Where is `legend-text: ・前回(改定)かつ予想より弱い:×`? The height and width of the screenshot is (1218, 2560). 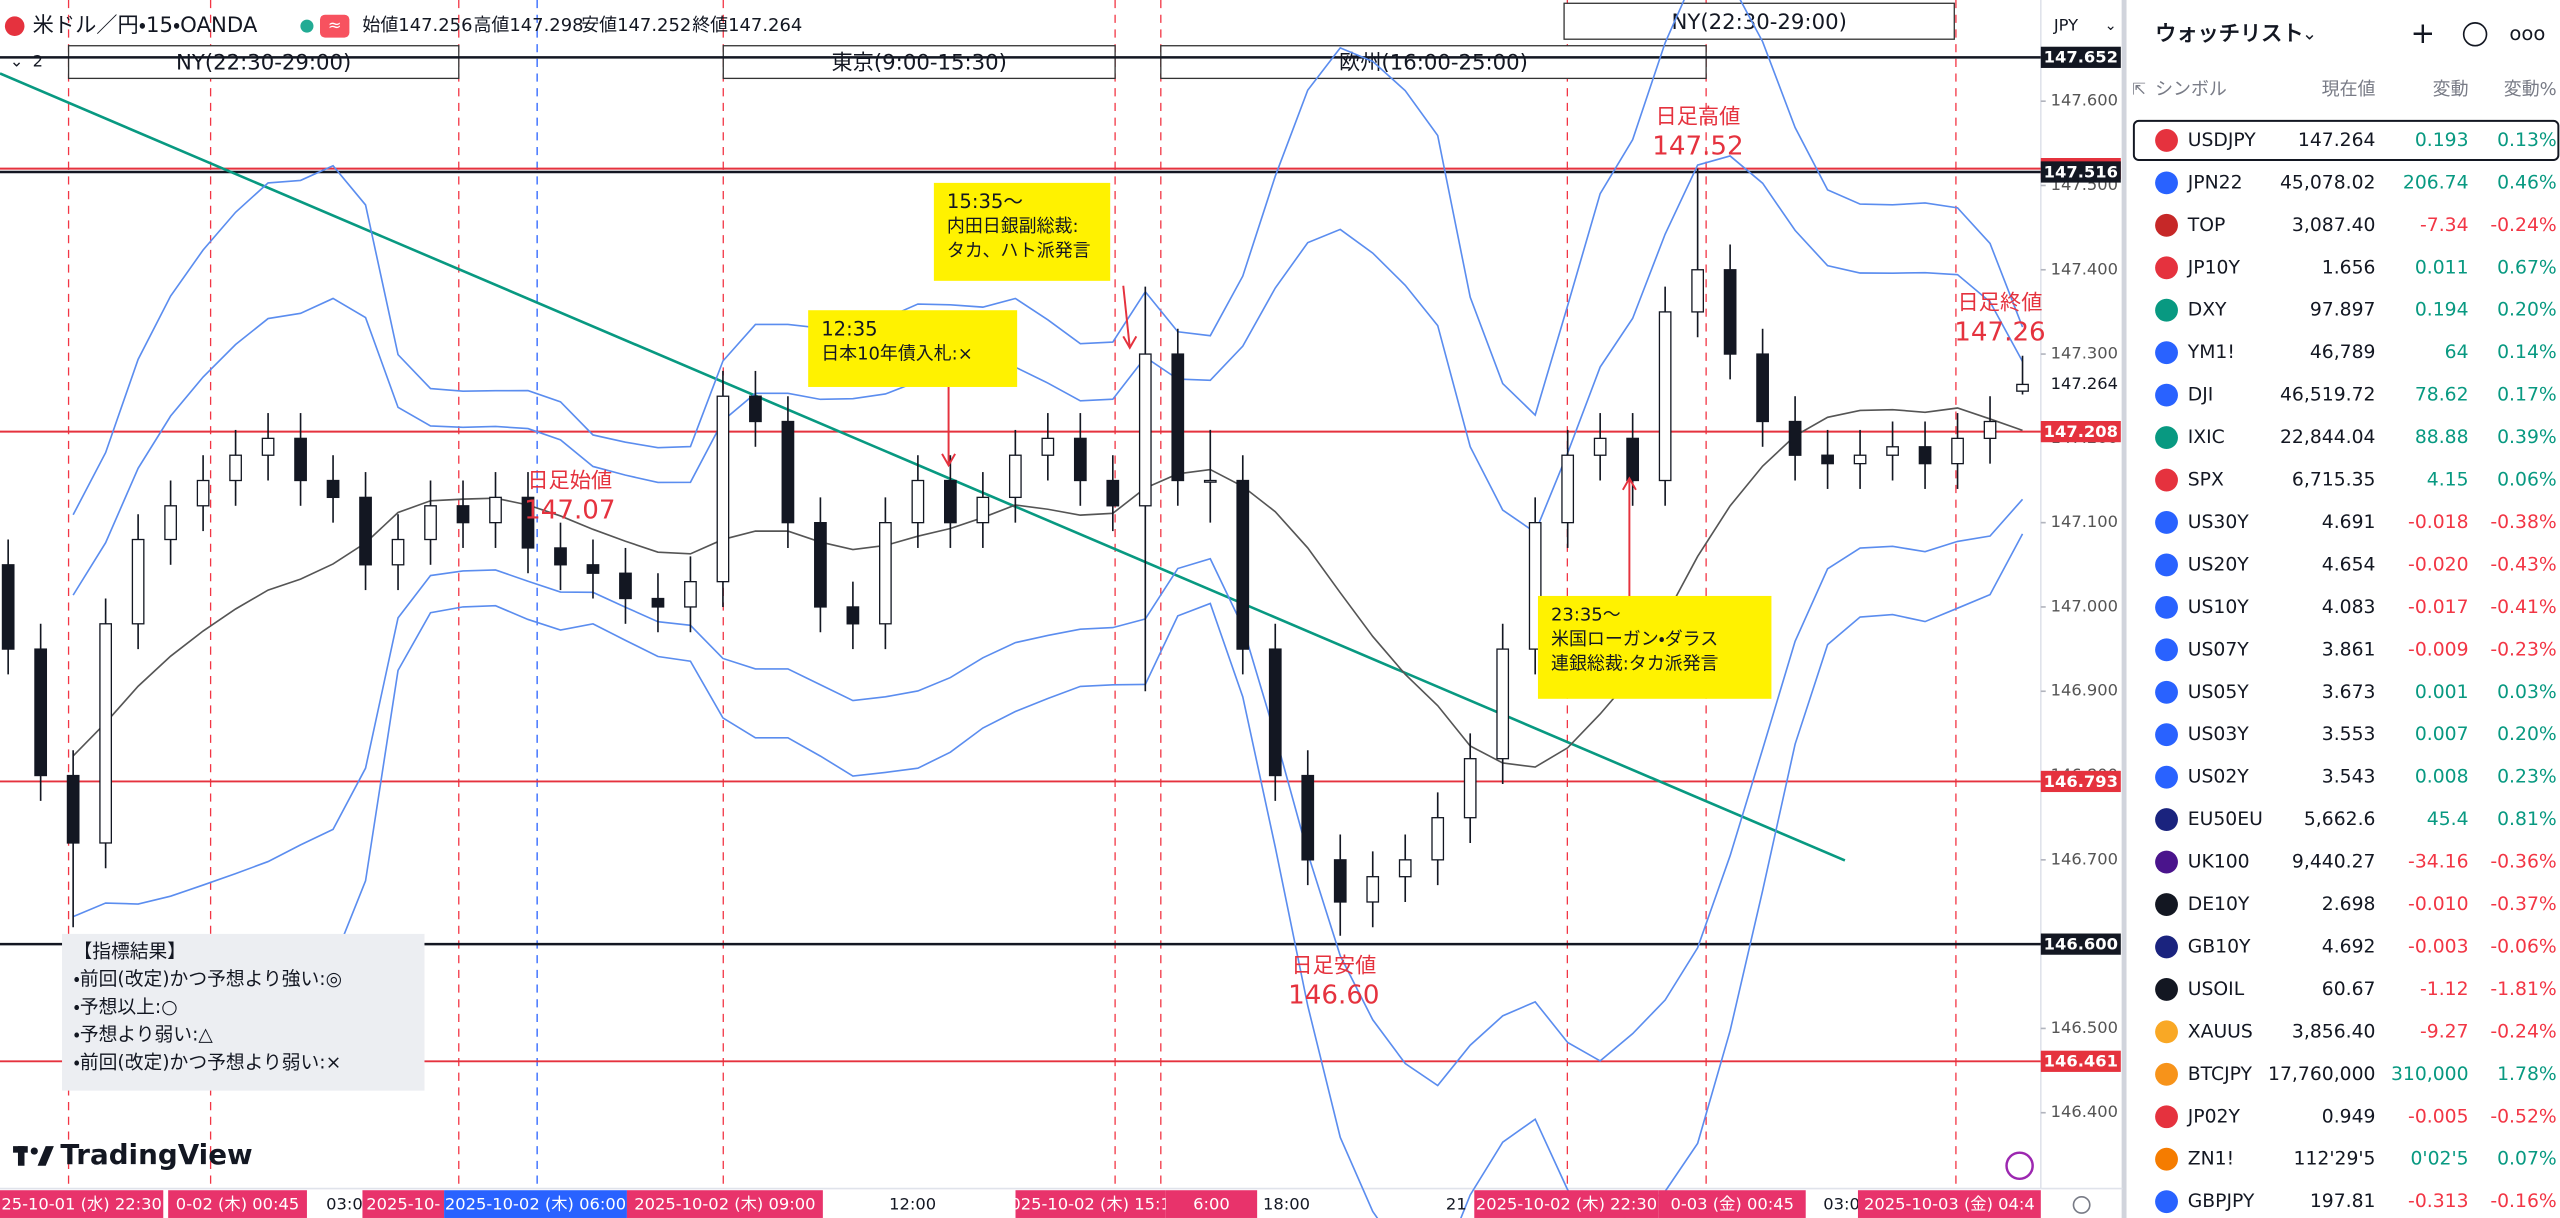 legend-text: ・前回(改定)かつ予想より弱い:× is located at coordinates (207, 1062).